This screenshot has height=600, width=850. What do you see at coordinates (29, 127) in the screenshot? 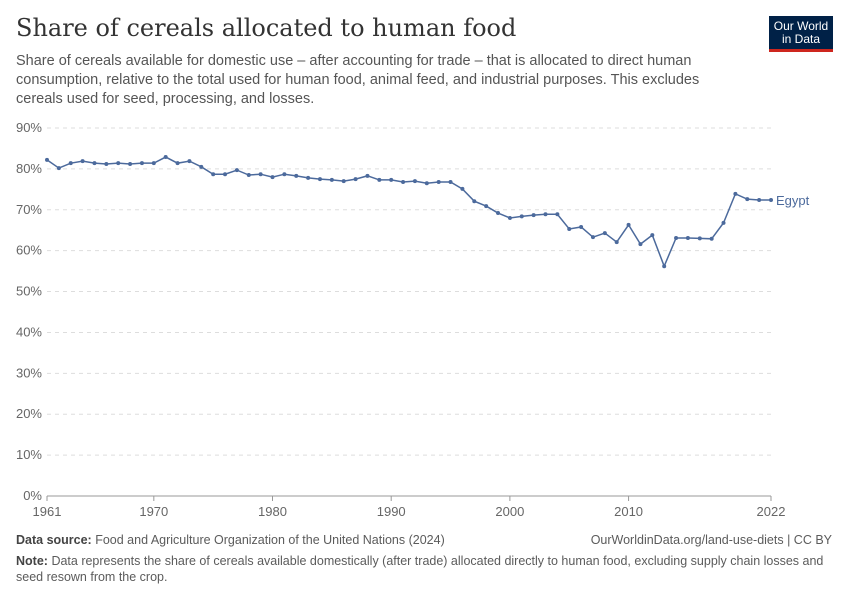
I see `y-tick-label: 90%` at bounding box center [29, 127].